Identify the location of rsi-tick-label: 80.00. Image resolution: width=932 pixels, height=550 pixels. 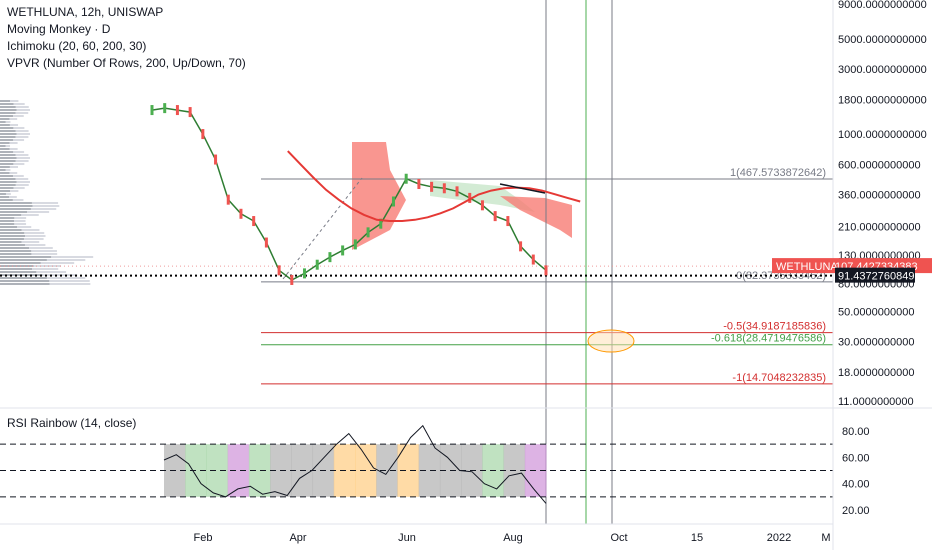
(856, 432).